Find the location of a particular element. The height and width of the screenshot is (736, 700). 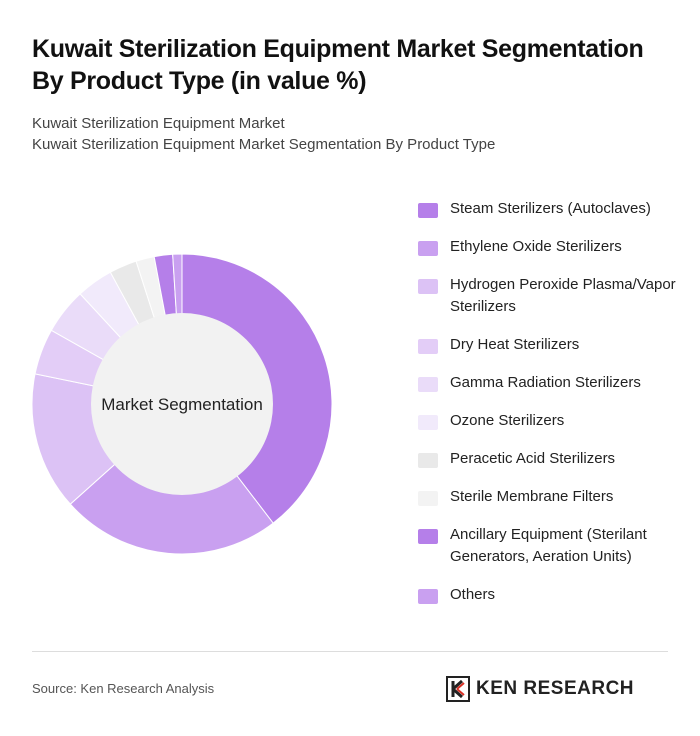

legend-item: Sterile Membrane Filters is located at coordinates (553, 497).